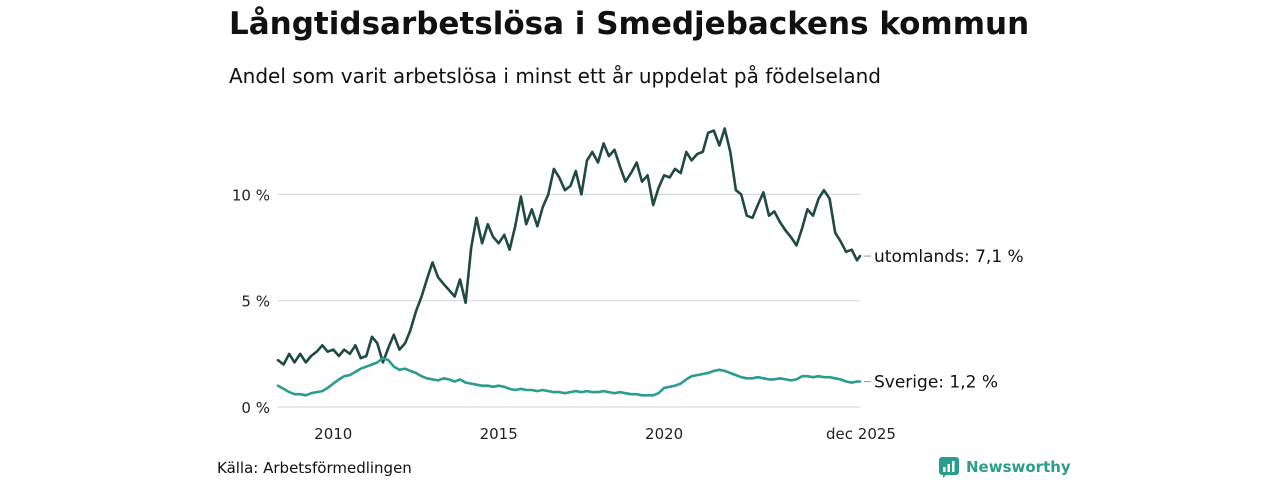 Image resolution: width=1280 pixels, height=480 pixels. What do you see at coordinates (255, 302) in the screenshot?
I see `y-tick-label: 5 %` at bounding box center [255, 302].